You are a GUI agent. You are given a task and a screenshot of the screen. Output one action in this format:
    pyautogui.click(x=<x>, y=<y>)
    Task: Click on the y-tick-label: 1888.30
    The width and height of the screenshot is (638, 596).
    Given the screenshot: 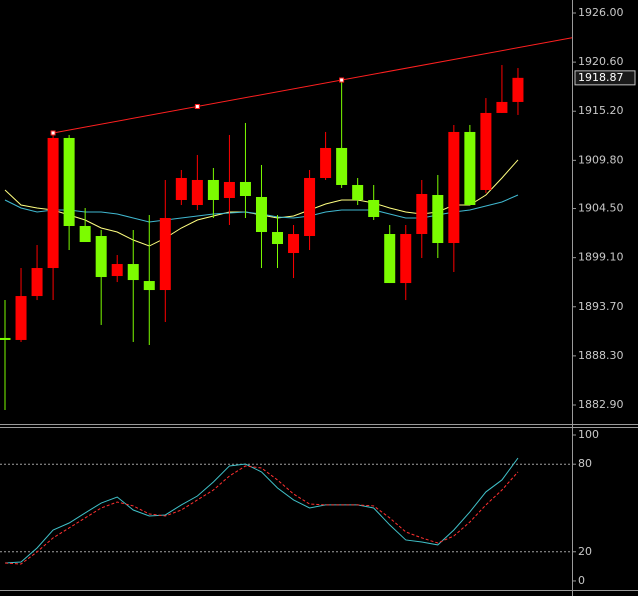 What is the action you would take?
    pyautogui.click(x=601, y=355)
    